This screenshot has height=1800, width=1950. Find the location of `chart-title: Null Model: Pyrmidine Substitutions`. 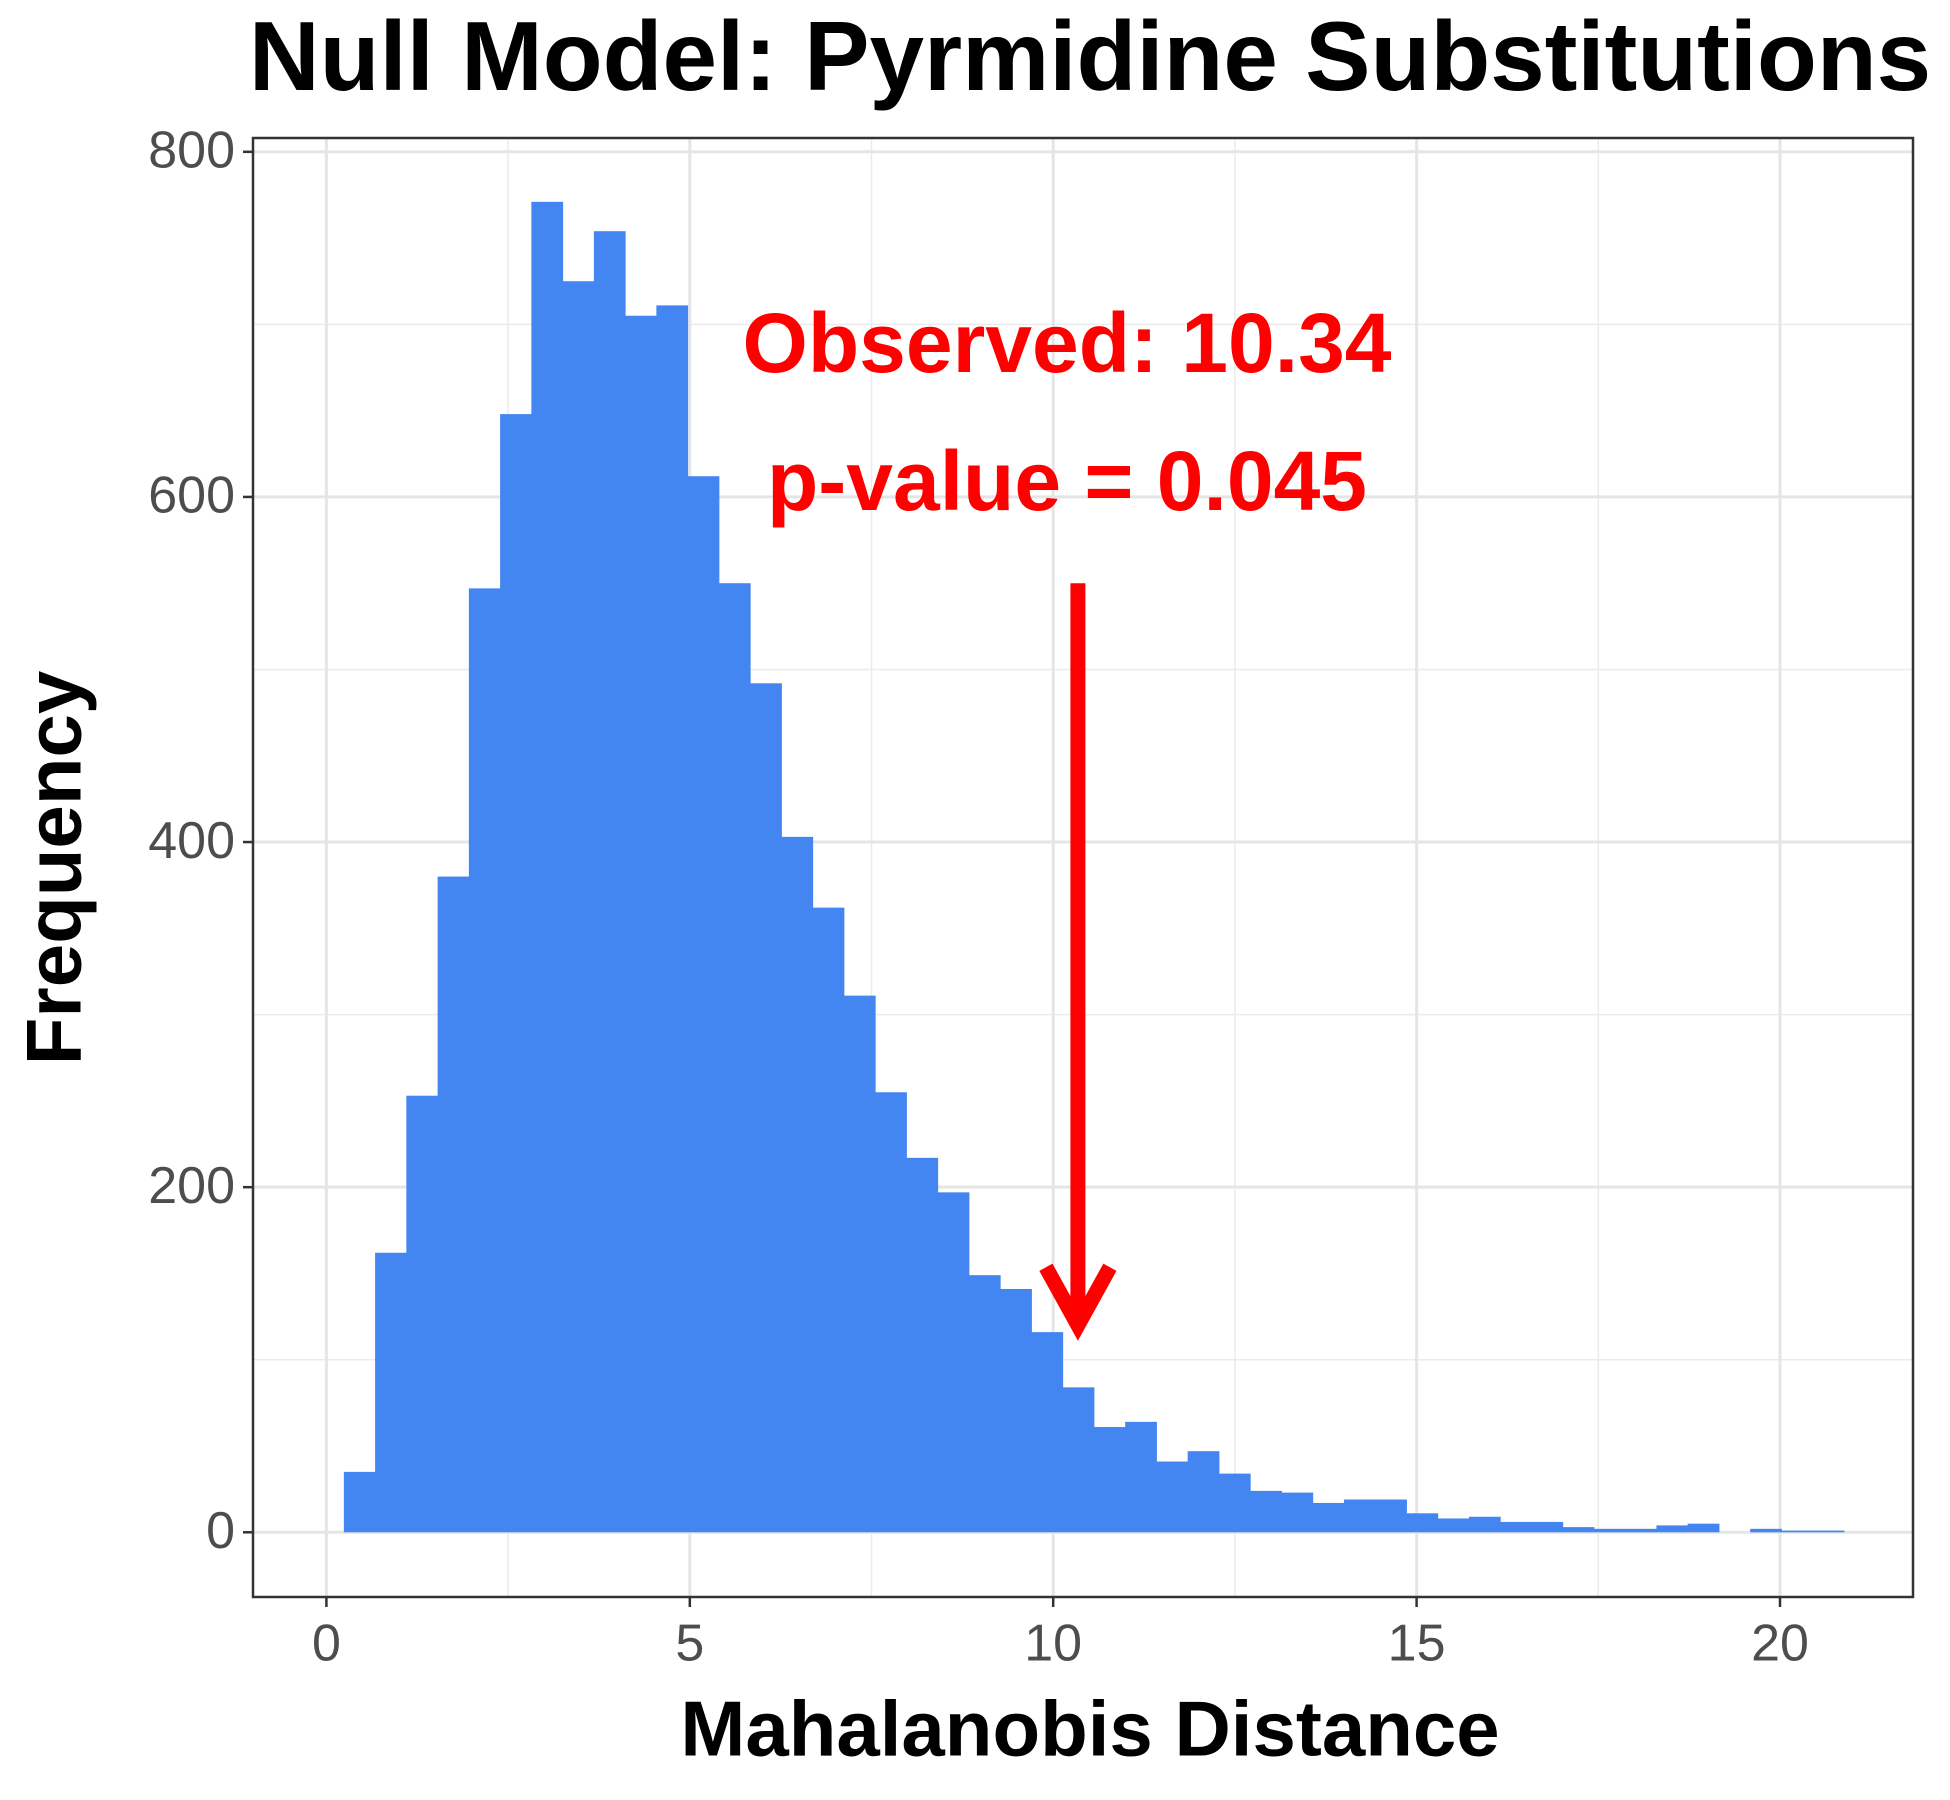

chart-title: Null Model: Pyrmidine Substitutions is located at coordinates (1090, 56).